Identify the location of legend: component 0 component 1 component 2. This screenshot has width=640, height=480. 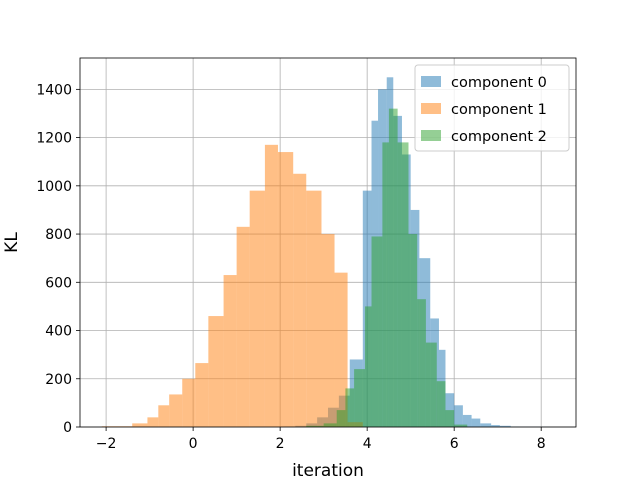
(492, 108).